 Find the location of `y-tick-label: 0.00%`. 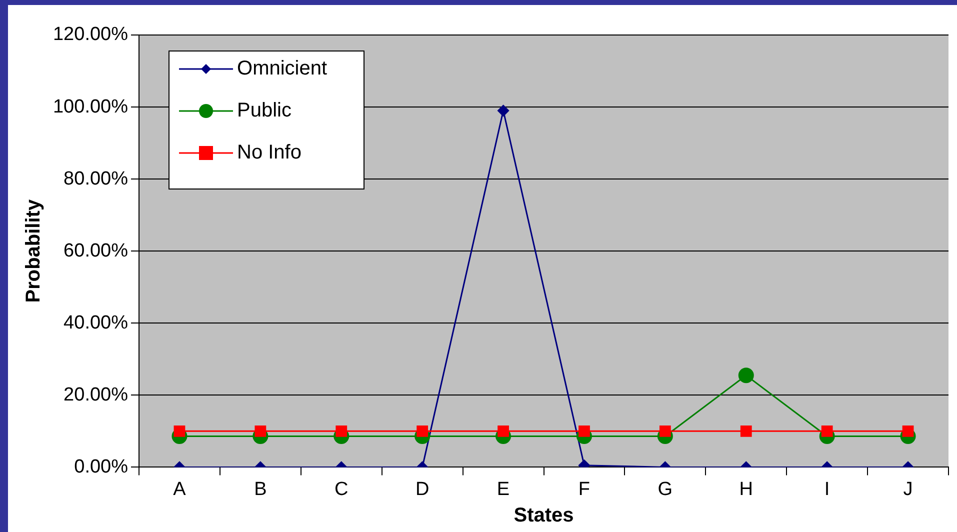

y-tick-label: 0.00% is located at coordinates (101, 467).